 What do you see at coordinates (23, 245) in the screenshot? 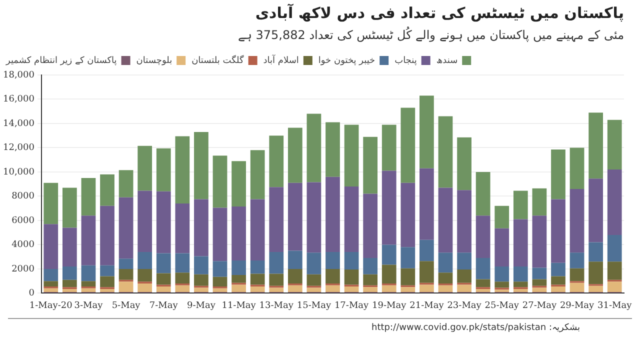
I see `y-tick-label: 4000` at bounding box center [23, 245].